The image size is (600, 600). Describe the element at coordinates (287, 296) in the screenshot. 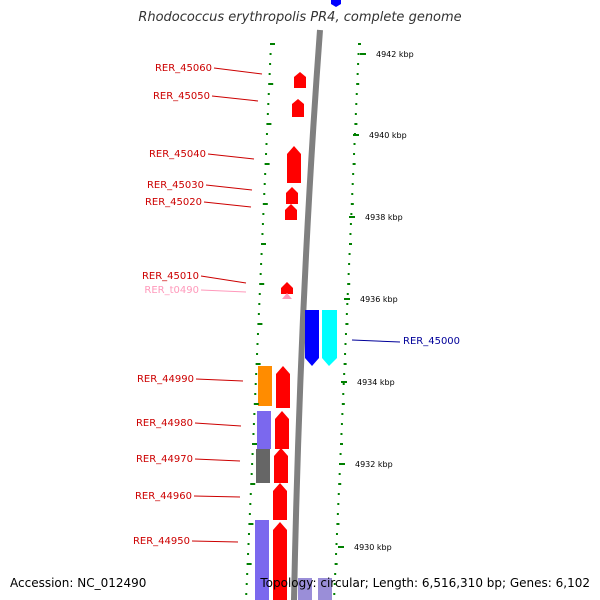

I see `gene-RER_t0490` at that location.